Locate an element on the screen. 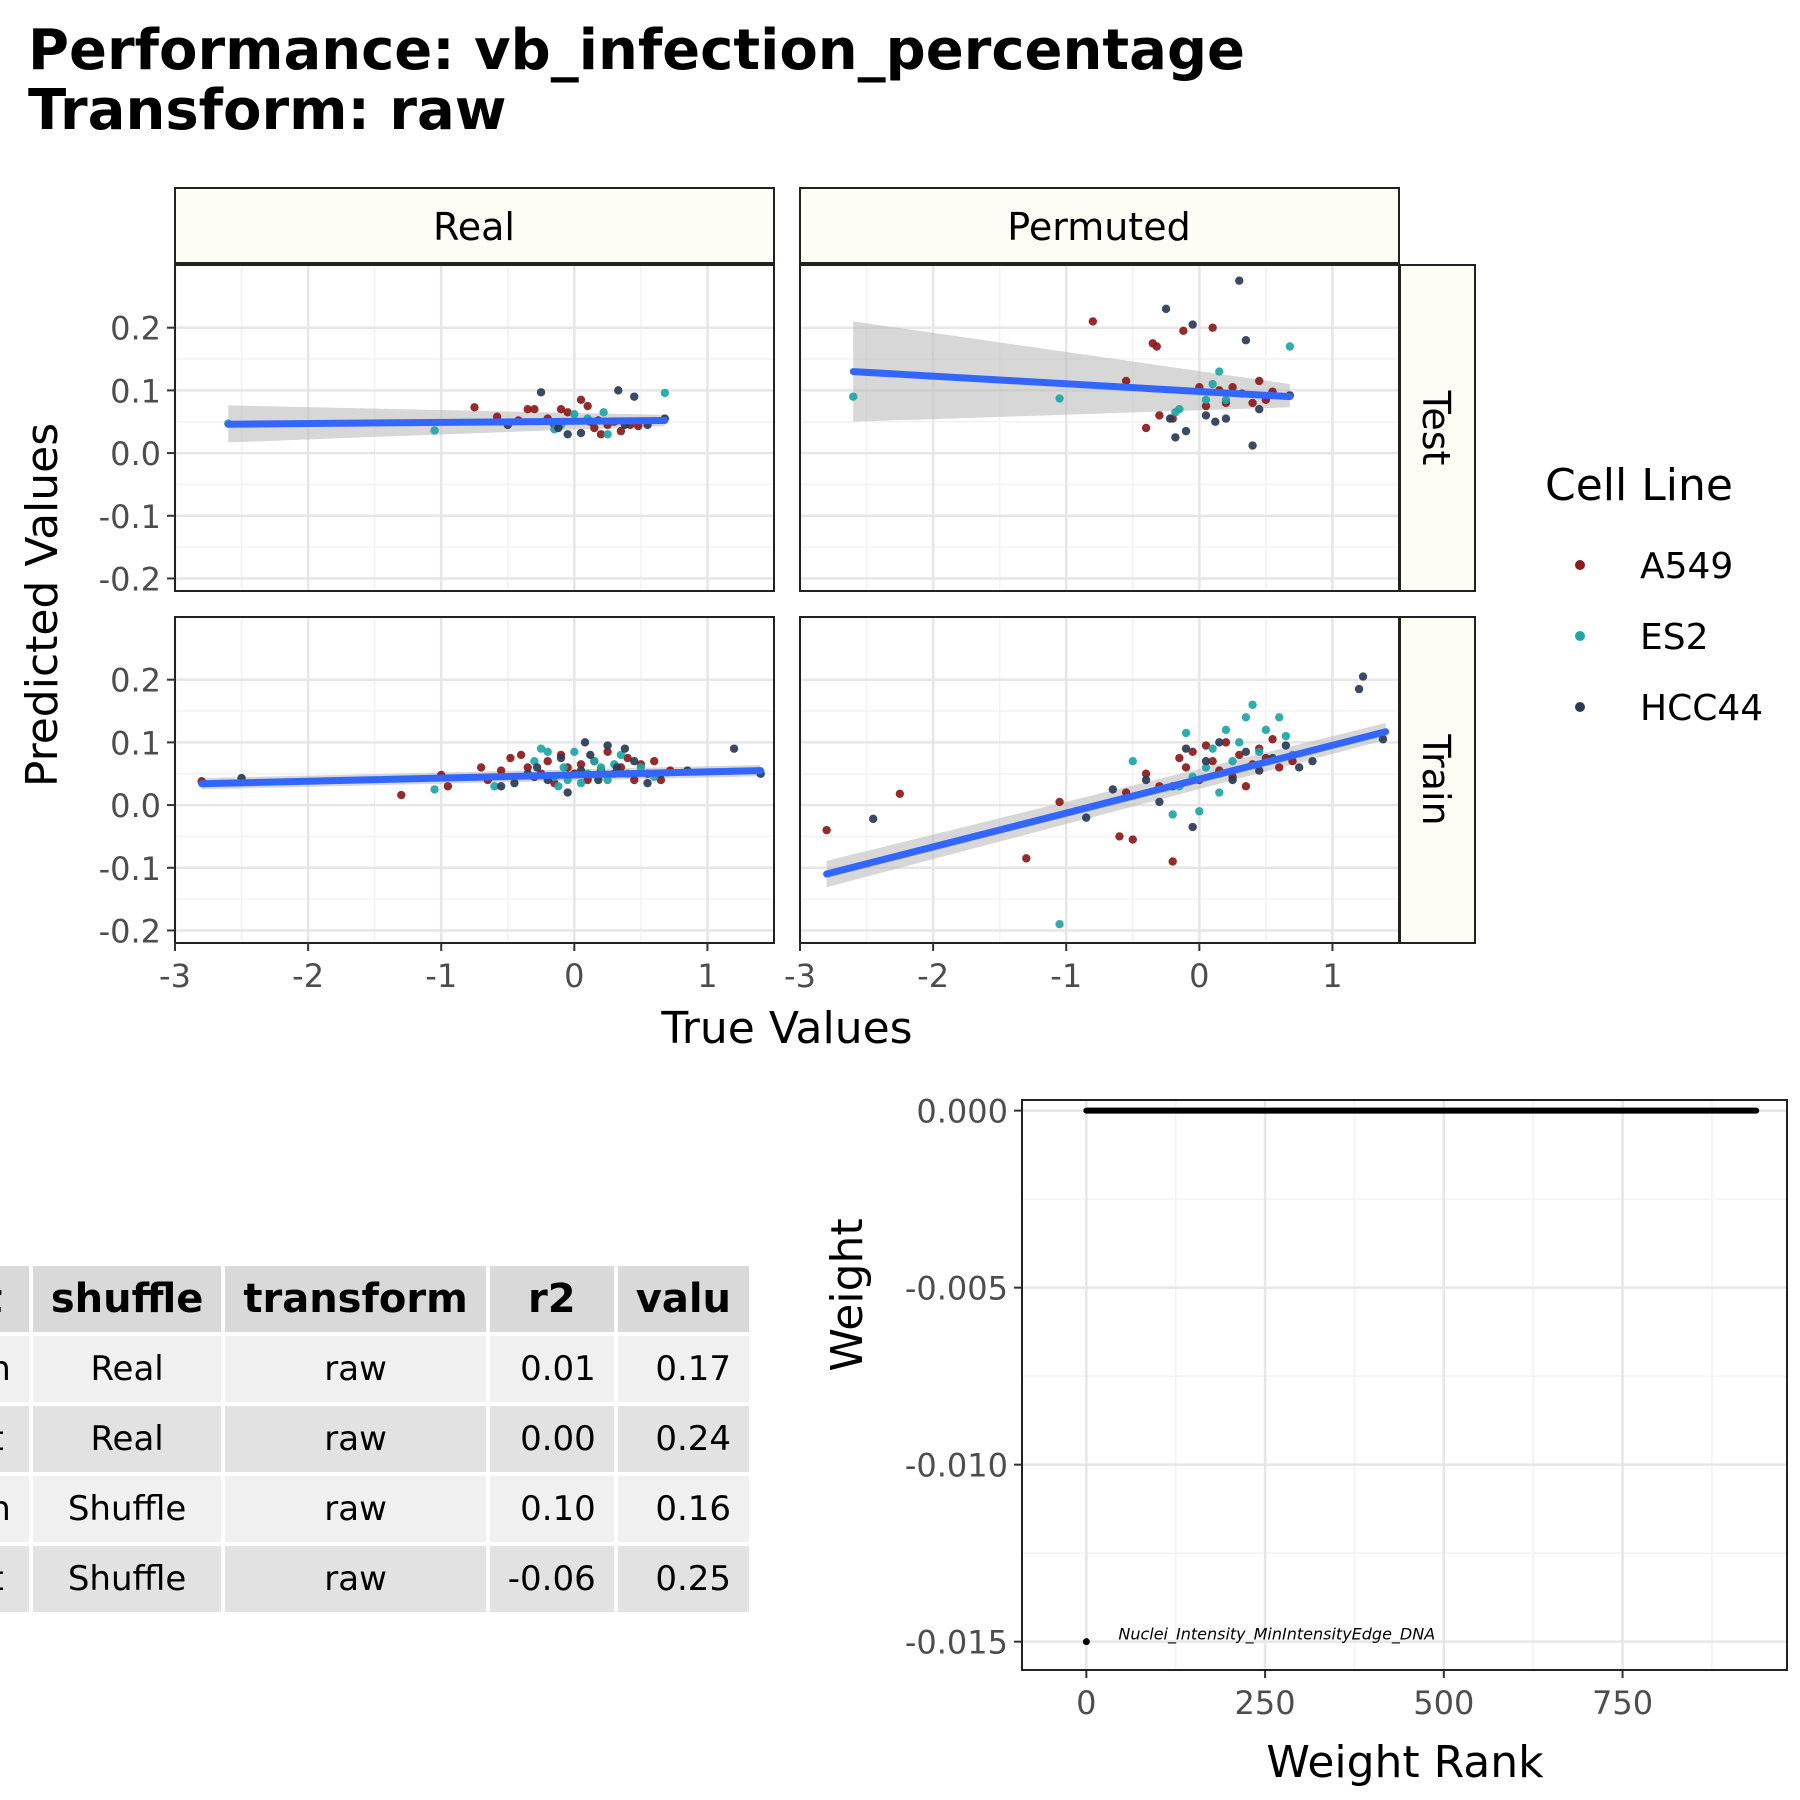 The height and width of the screenshot is (1800, 1800). strip-label-permuted: Permuted is located at coordinates (1098, 227).